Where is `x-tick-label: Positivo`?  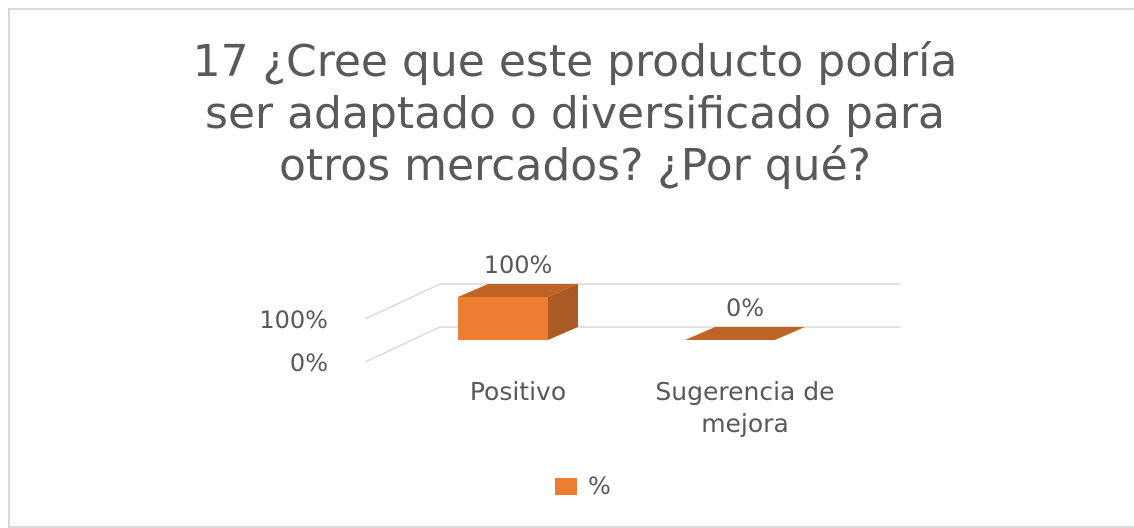 x-tick-label: Positivo is located at coordinates (518, 391).